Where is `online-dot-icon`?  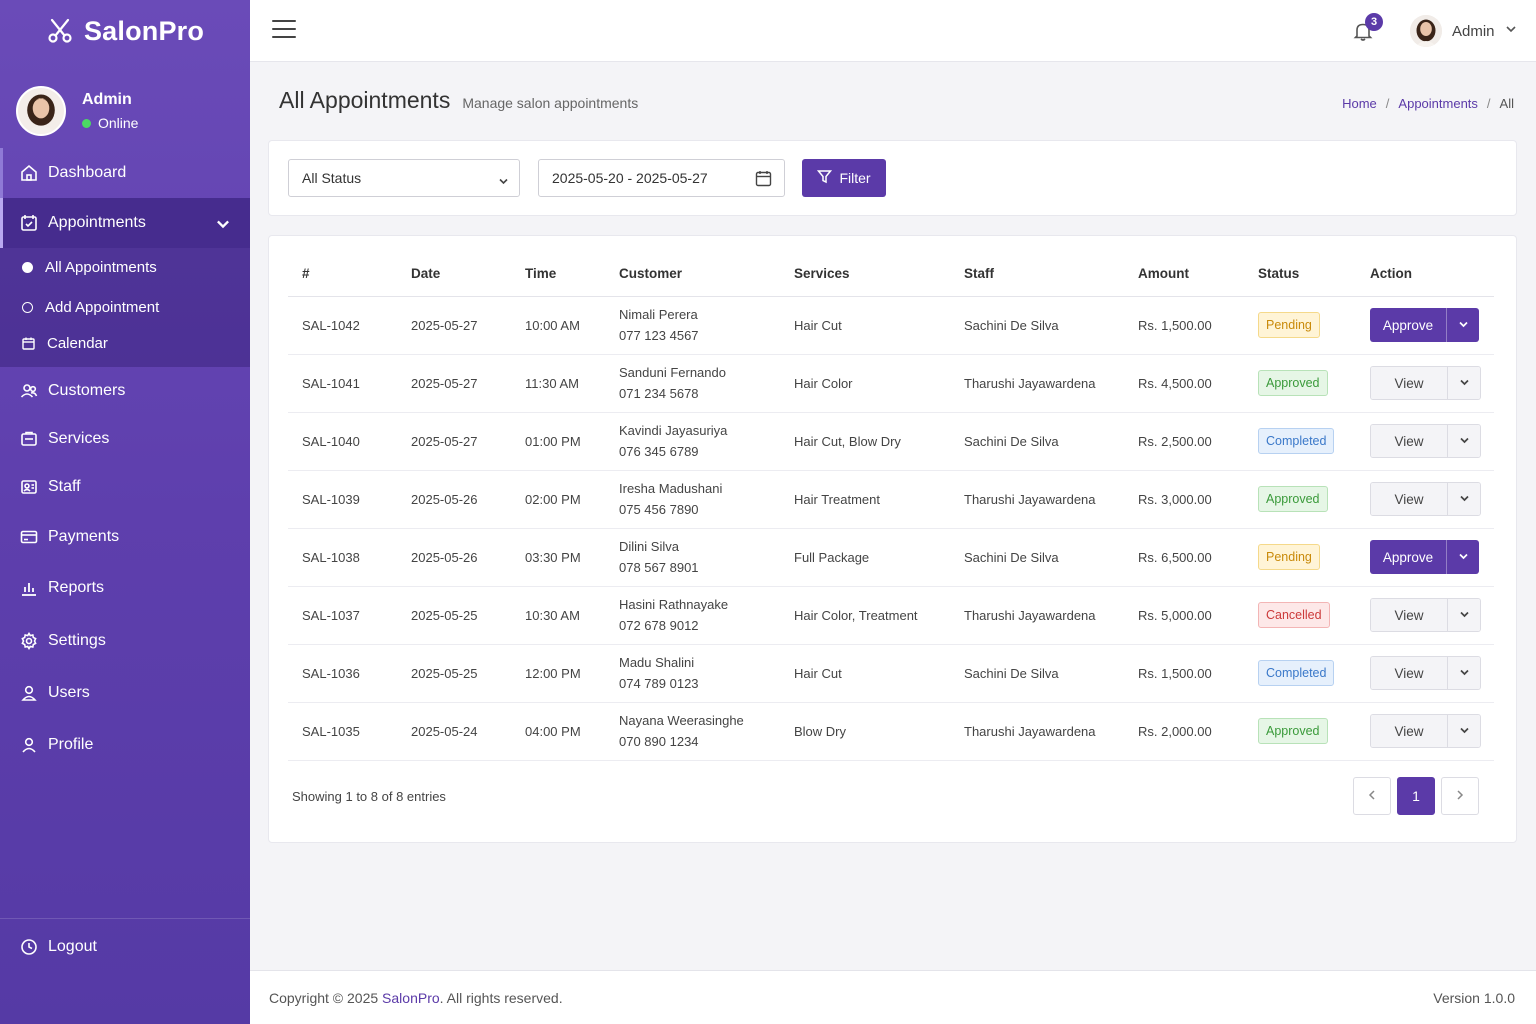
online-dot-icon is located at coordinates (86, 123).